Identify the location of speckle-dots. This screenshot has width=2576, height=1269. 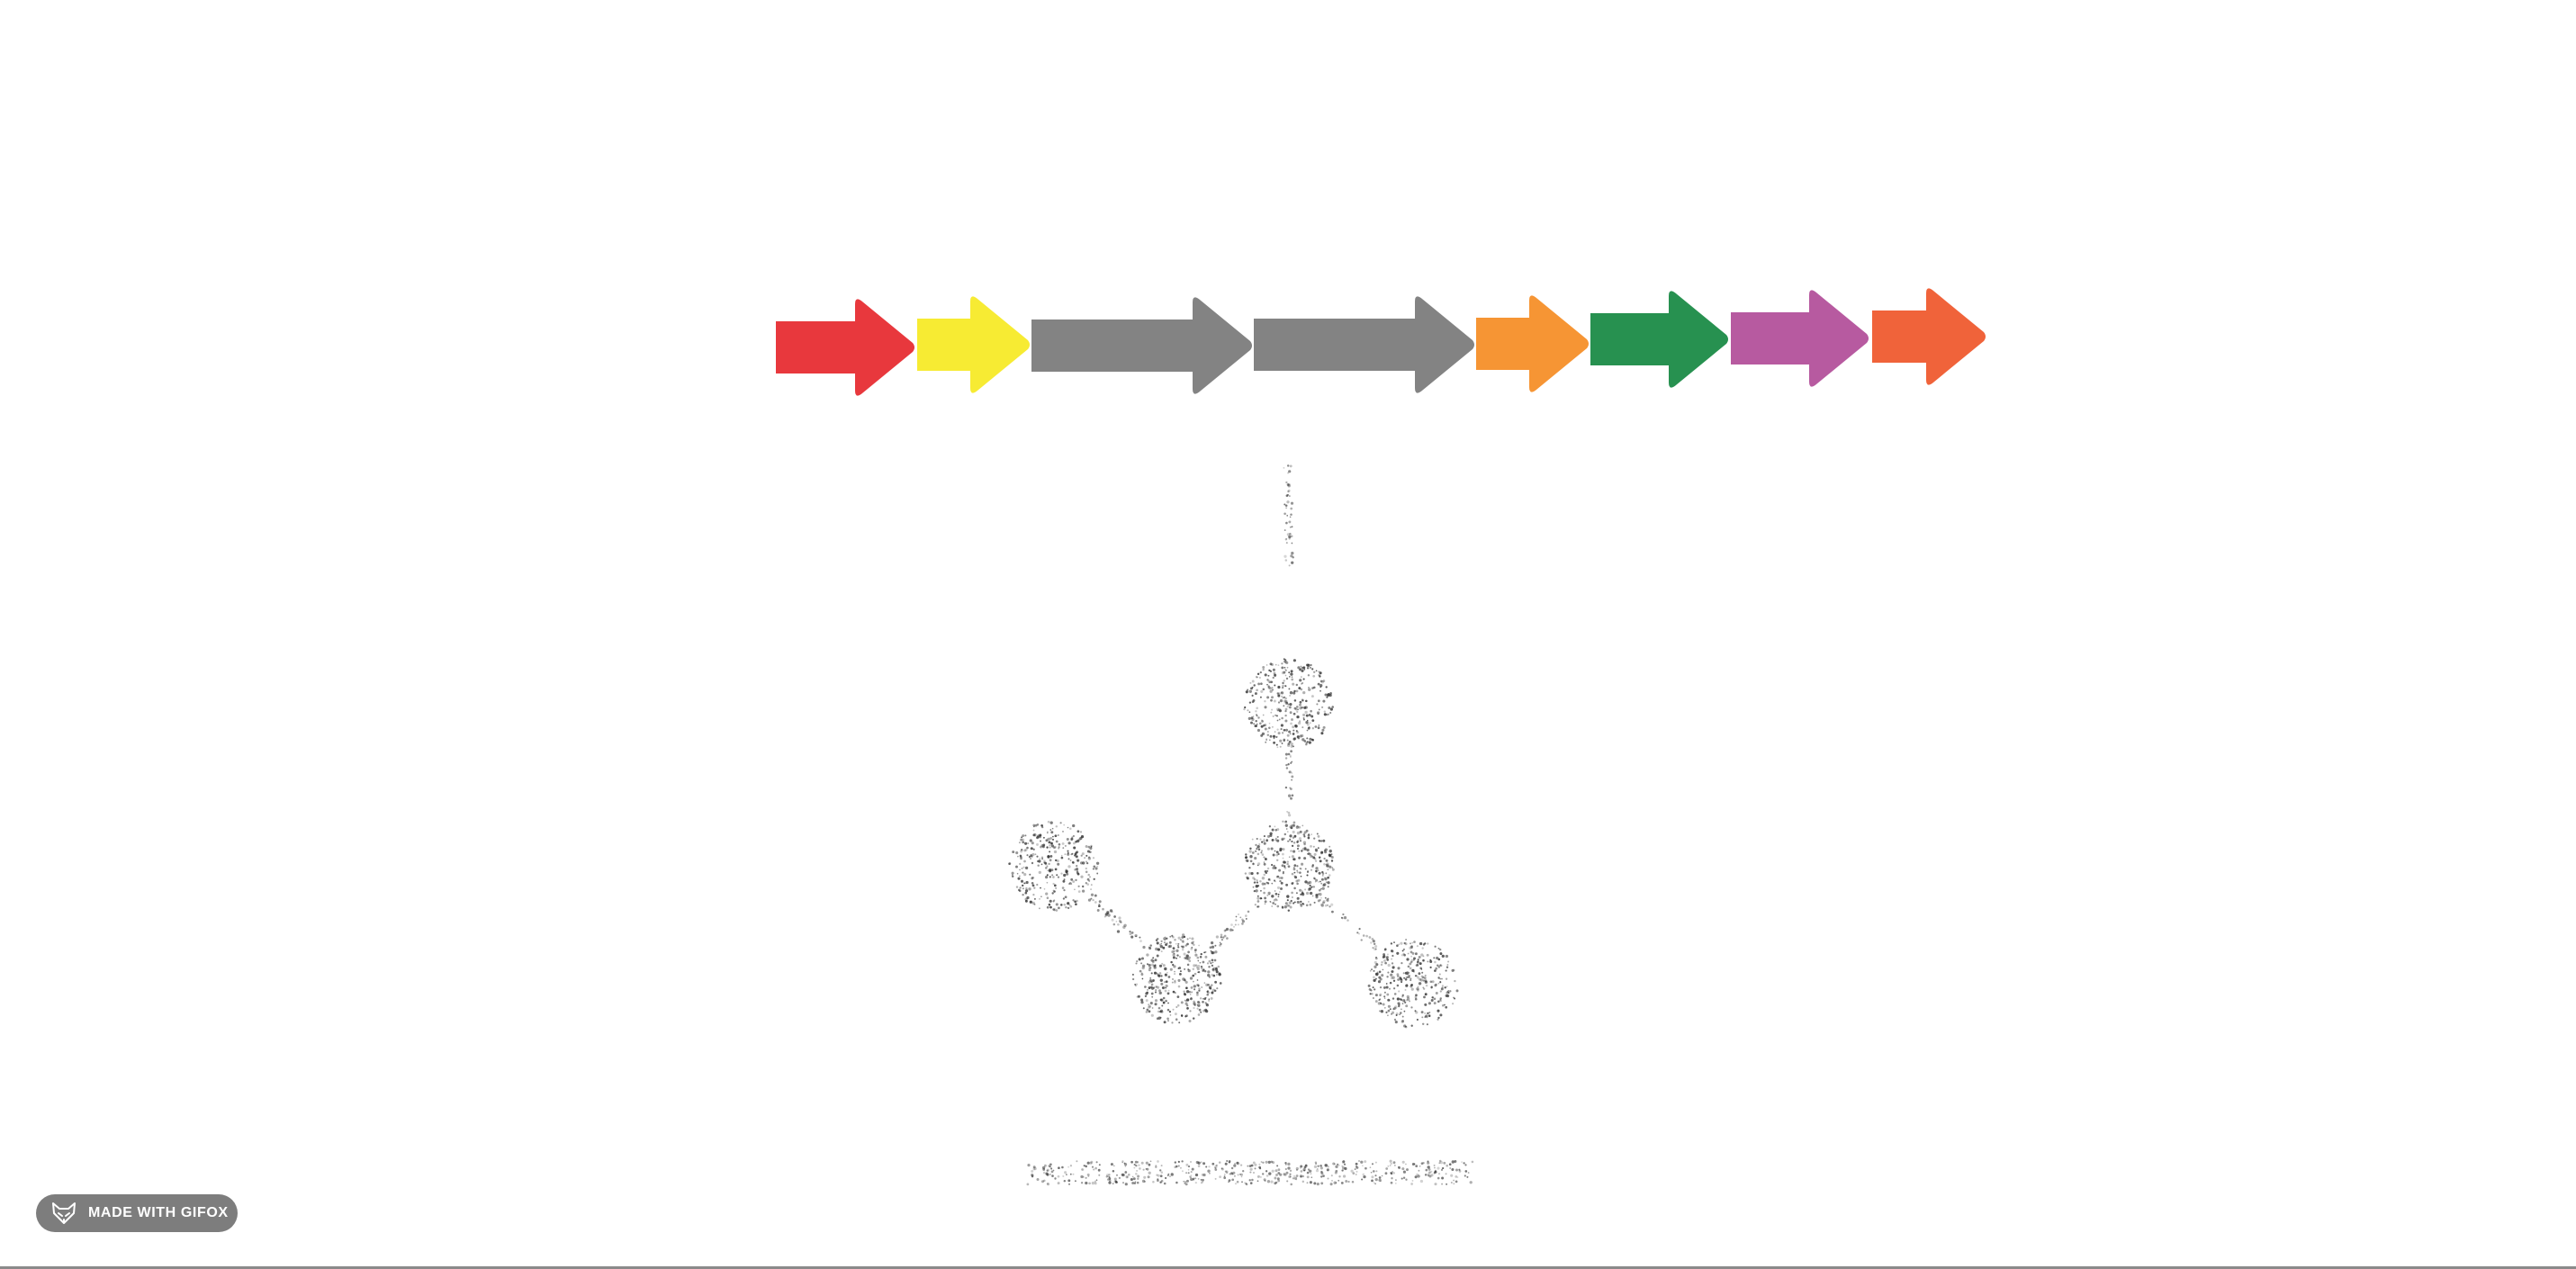
(1241, 825).